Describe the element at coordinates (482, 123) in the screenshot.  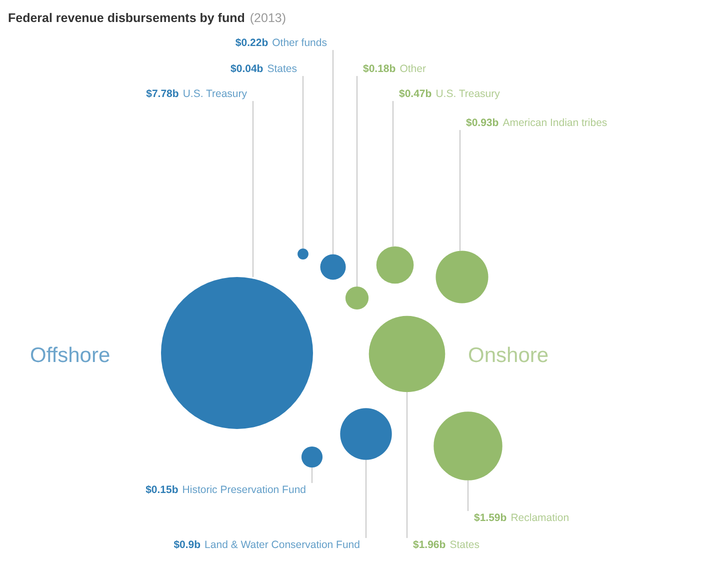
I see `data-label: $0.93b` at that location.